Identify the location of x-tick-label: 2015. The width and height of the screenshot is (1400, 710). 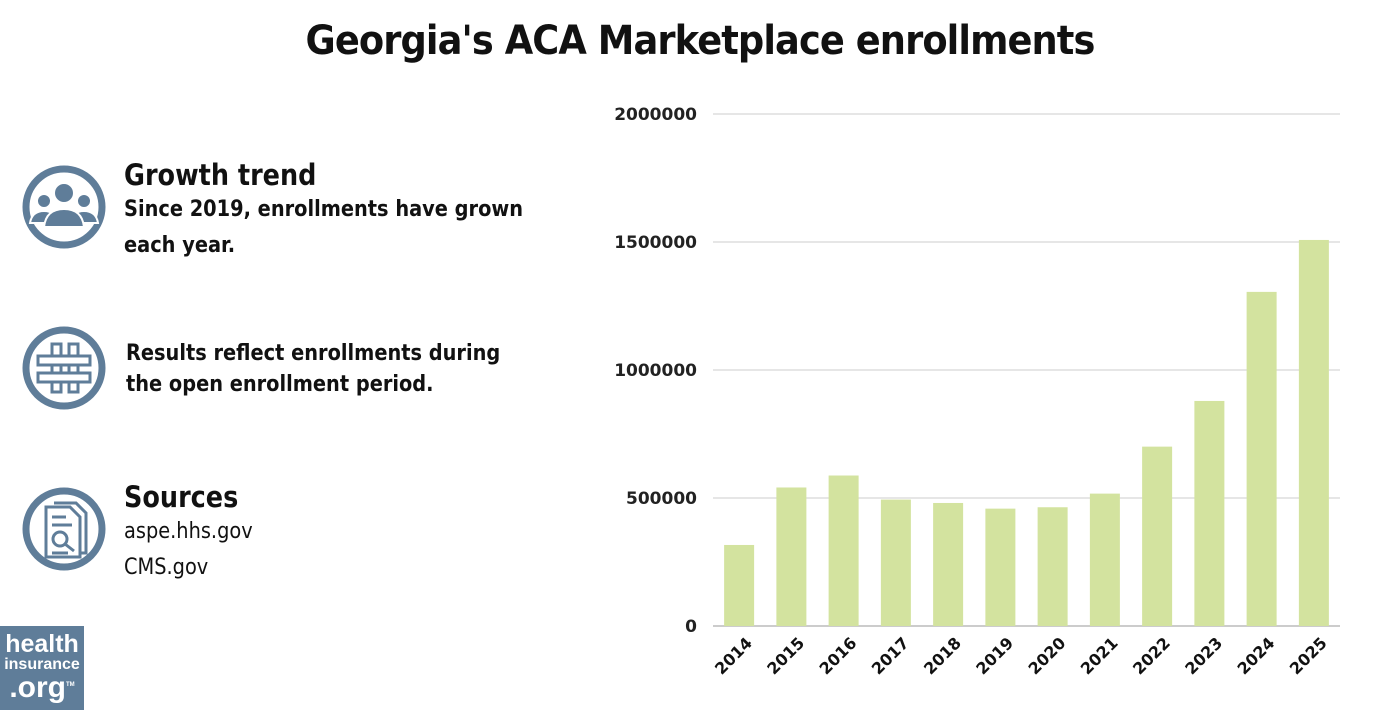
(785, 655).